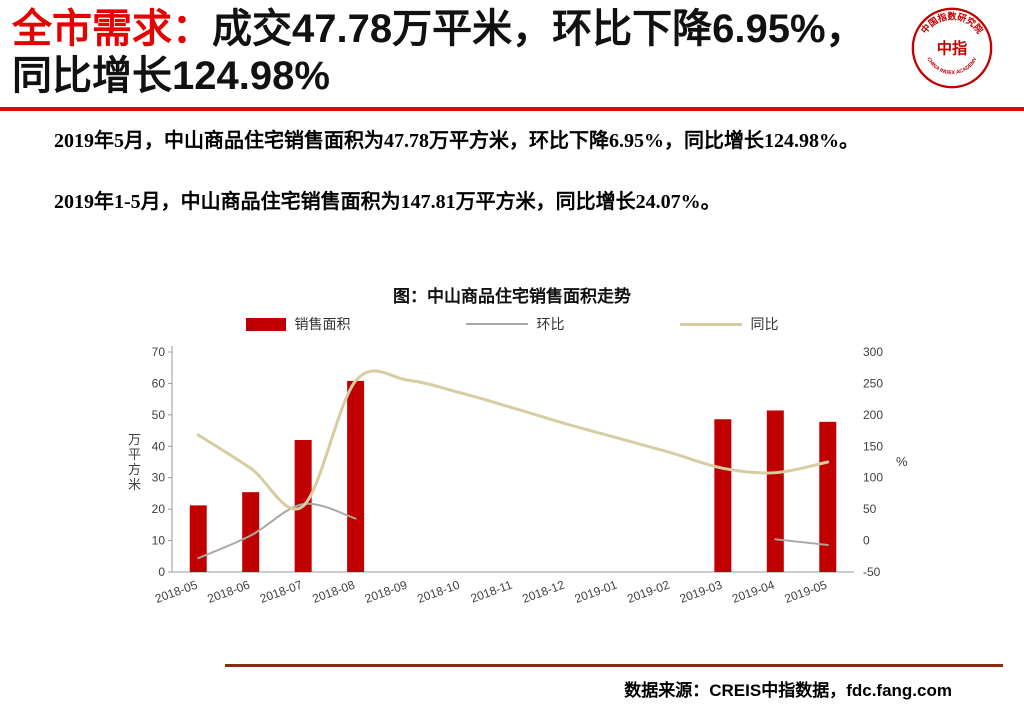 The width and height of the screenshot is (1024, 709). What do you see at coordinates (596, 592) in the screenshot?
I see `svg-text: 2019-01` at bounding box center [596, 592].